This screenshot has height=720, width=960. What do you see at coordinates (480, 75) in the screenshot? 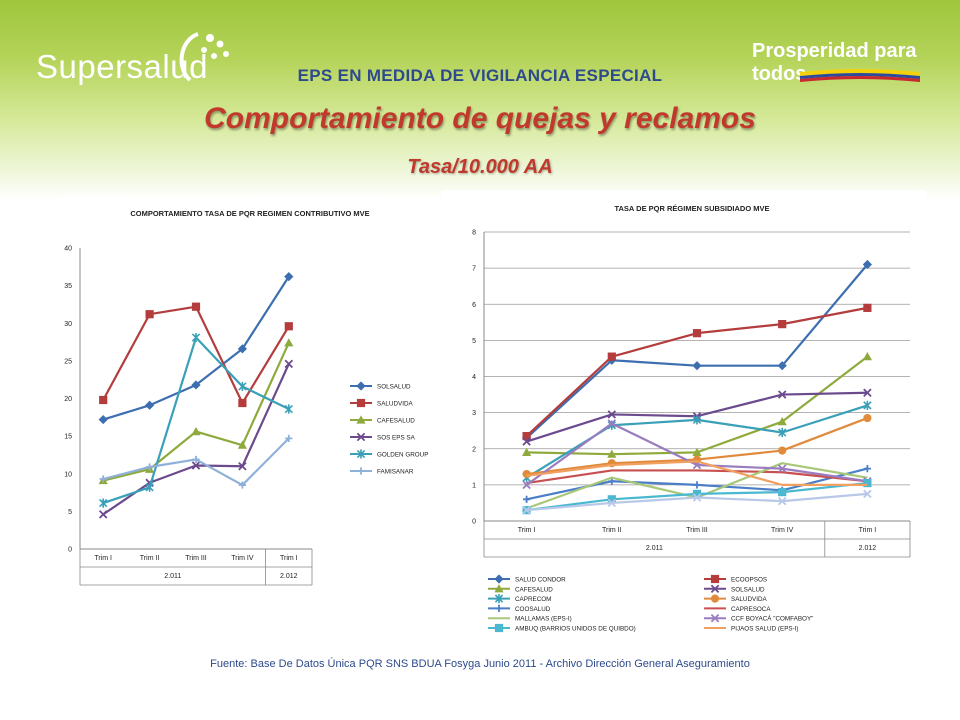
I see `eps-heading: EPS EN MEDIDA DE VIGILANCIA ESPECIAL` at bounding box center [480, 75].